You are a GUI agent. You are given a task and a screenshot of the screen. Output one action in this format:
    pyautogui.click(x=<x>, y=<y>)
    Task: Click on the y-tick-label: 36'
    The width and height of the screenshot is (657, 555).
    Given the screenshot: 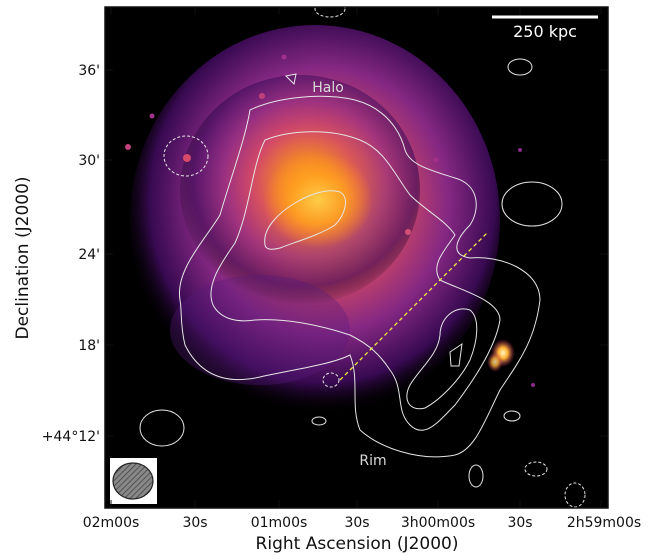 What is the action you would take?
    pyautogui.click(x=89, y=71)
    